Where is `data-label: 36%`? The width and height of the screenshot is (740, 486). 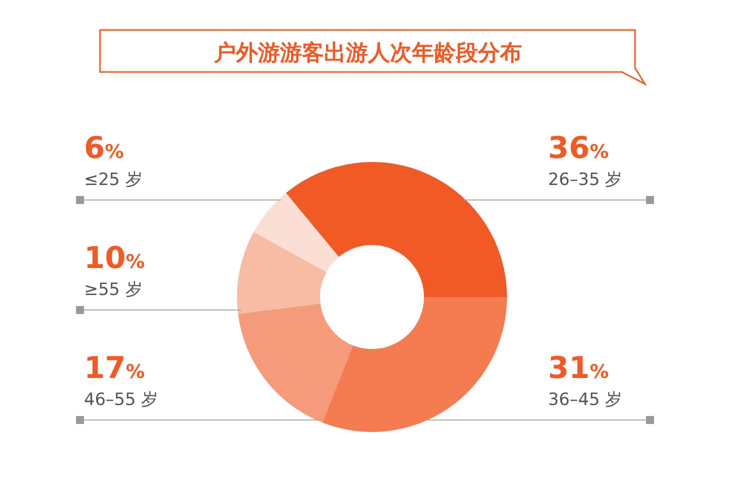
data-label: 36% is located at coordinates (578, 148).